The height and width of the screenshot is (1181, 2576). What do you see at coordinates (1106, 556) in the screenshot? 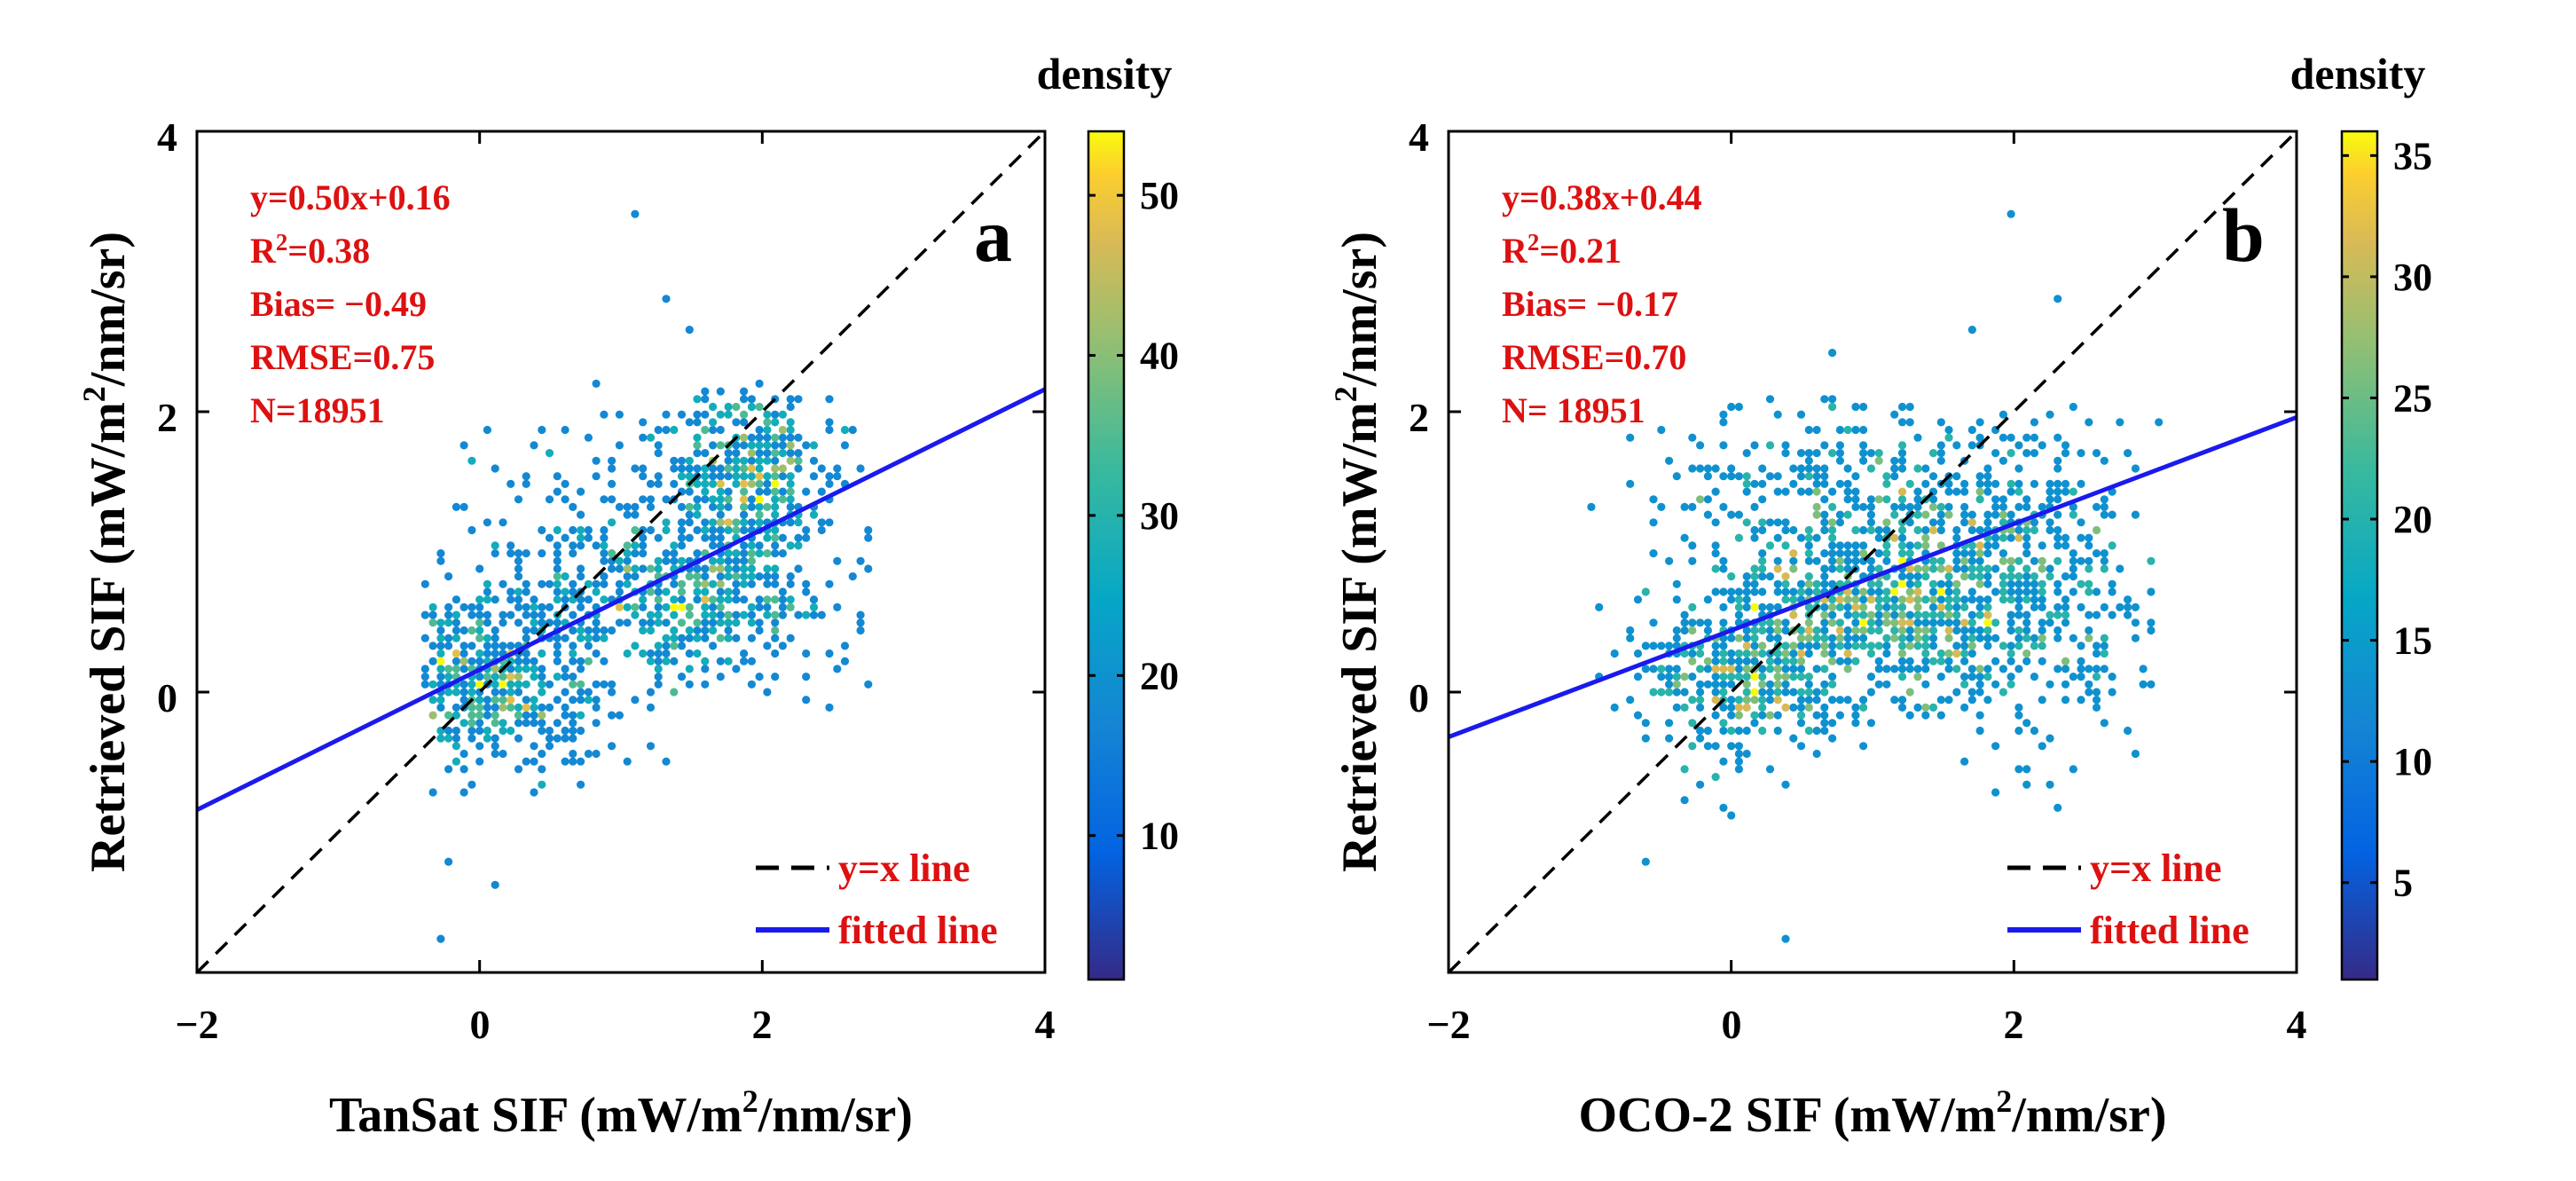
I see `colorbar-a-bar` at bounding box center [1106, 556].